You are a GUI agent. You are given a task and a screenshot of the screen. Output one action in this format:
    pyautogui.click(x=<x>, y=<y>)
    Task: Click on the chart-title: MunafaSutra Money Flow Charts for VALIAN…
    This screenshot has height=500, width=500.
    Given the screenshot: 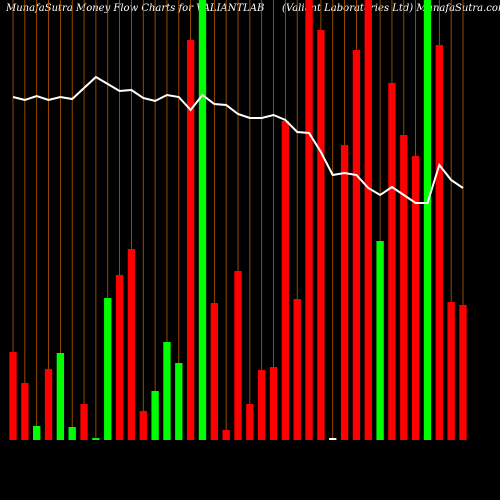 What is the action you would take?
    pyautogui.click(x=134, y=8)
    